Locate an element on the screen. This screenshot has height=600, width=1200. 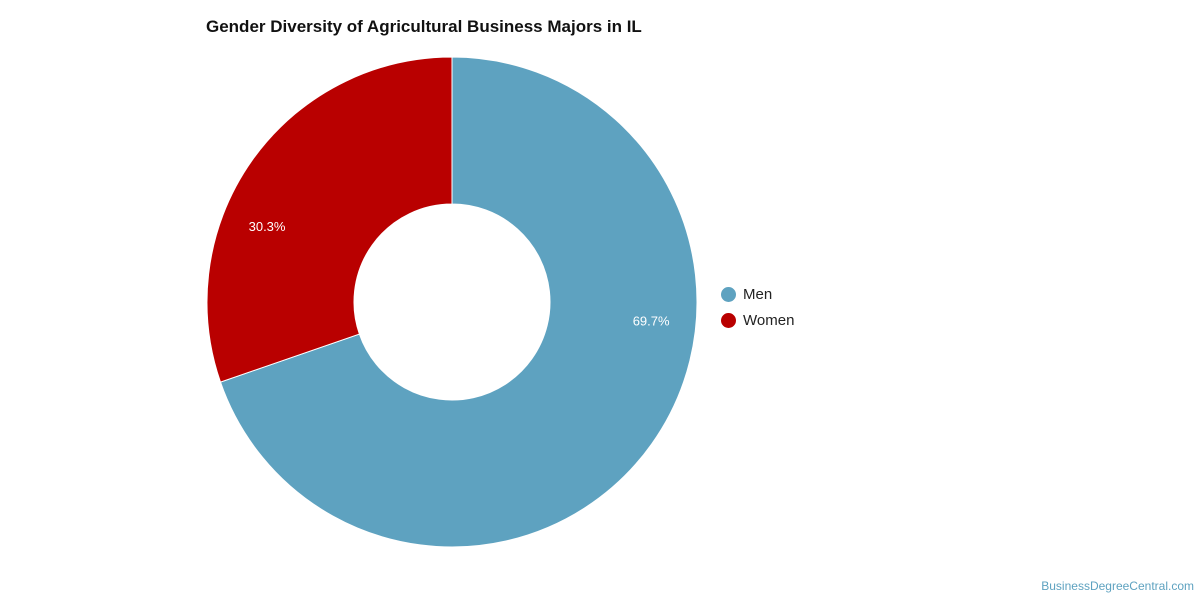
legend-swatch-men is located at coordinates (728, 294).